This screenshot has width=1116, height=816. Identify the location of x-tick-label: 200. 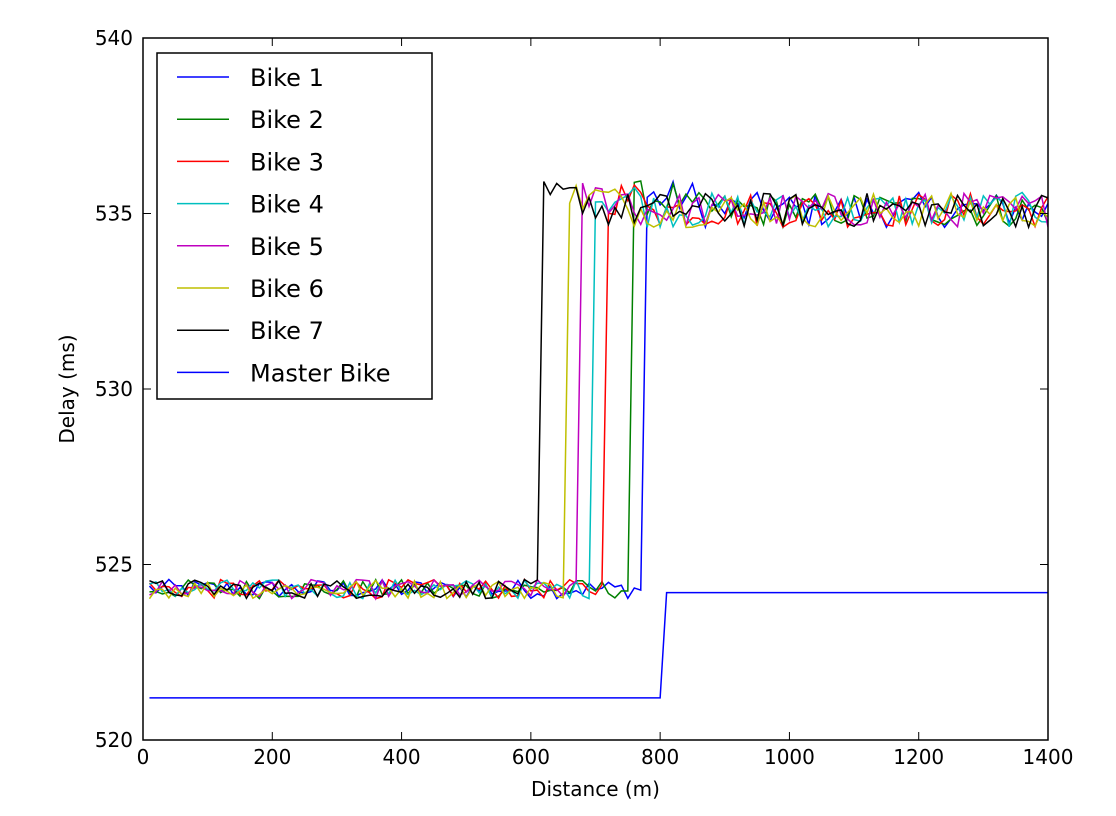
(272, 757).